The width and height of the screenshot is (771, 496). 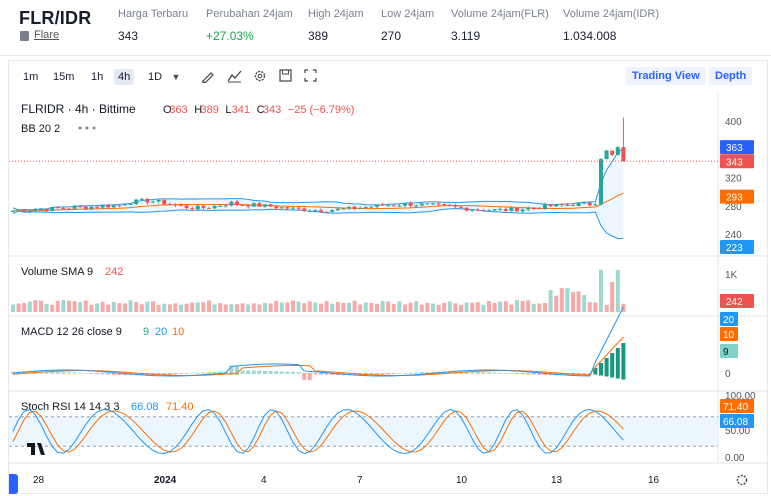 I want to click on stat-value: 270, so click(x=391, y=36).